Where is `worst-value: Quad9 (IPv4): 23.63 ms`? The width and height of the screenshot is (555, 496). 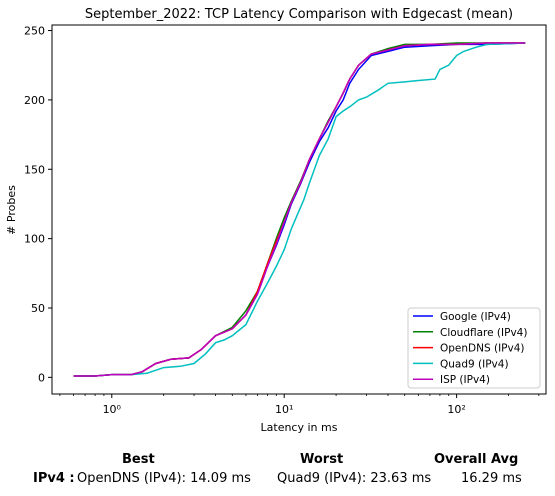 worst-value: Quad9 (IPv4): 23.63 ms is located at coordinates (354, 478).